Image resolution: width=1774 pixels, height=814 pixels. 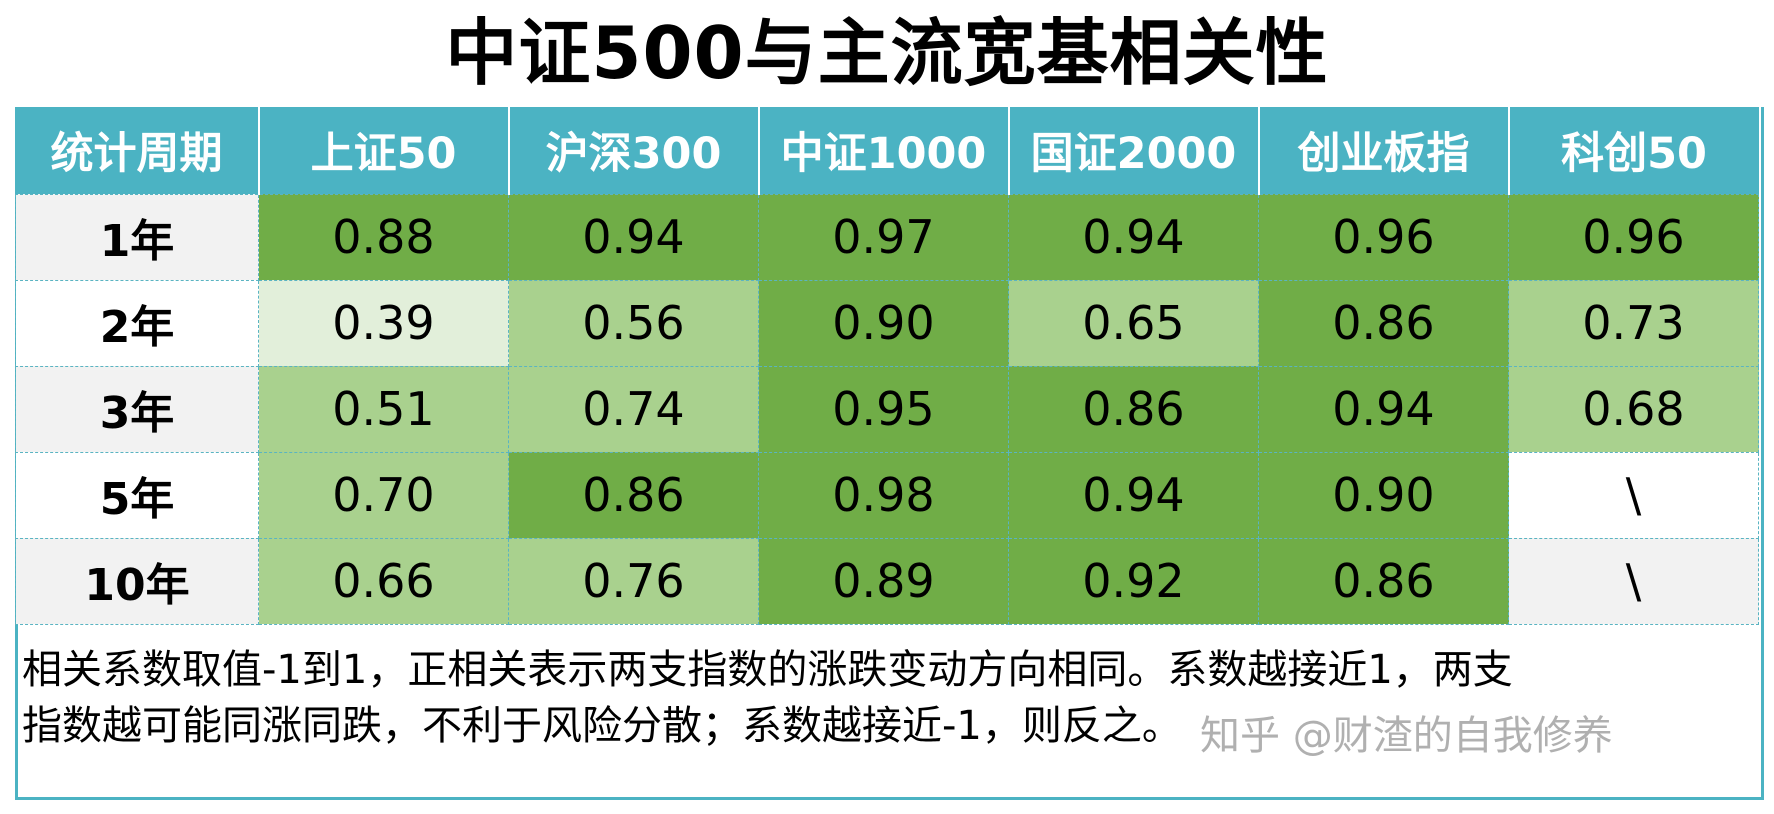 What do you see at coordinates (137, 323) in the screenshot?
I see `row-period-label: 2年` at bounding box center [137, 323].